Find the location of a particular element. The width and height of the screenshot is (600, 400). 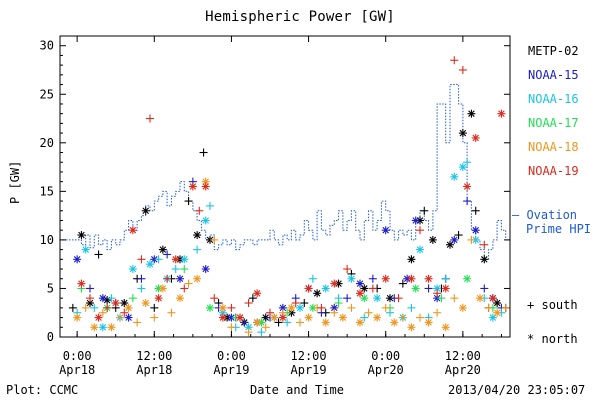

model-legend-line1: — Ovation is located at coordinates (545, 215).